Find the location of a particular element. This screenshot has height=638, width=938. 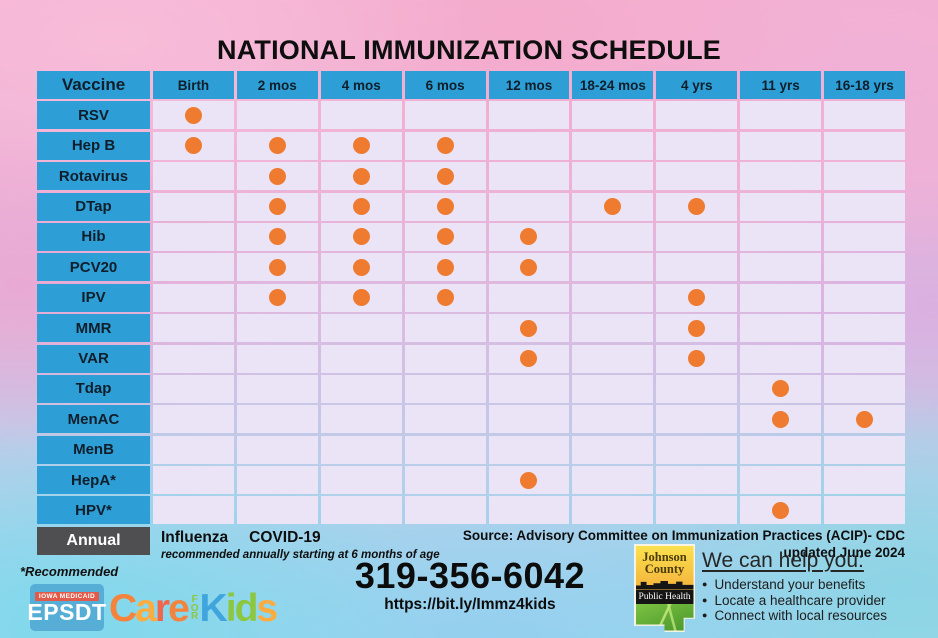

cell-hpv-2-mos is located at coordinates (277, 510).